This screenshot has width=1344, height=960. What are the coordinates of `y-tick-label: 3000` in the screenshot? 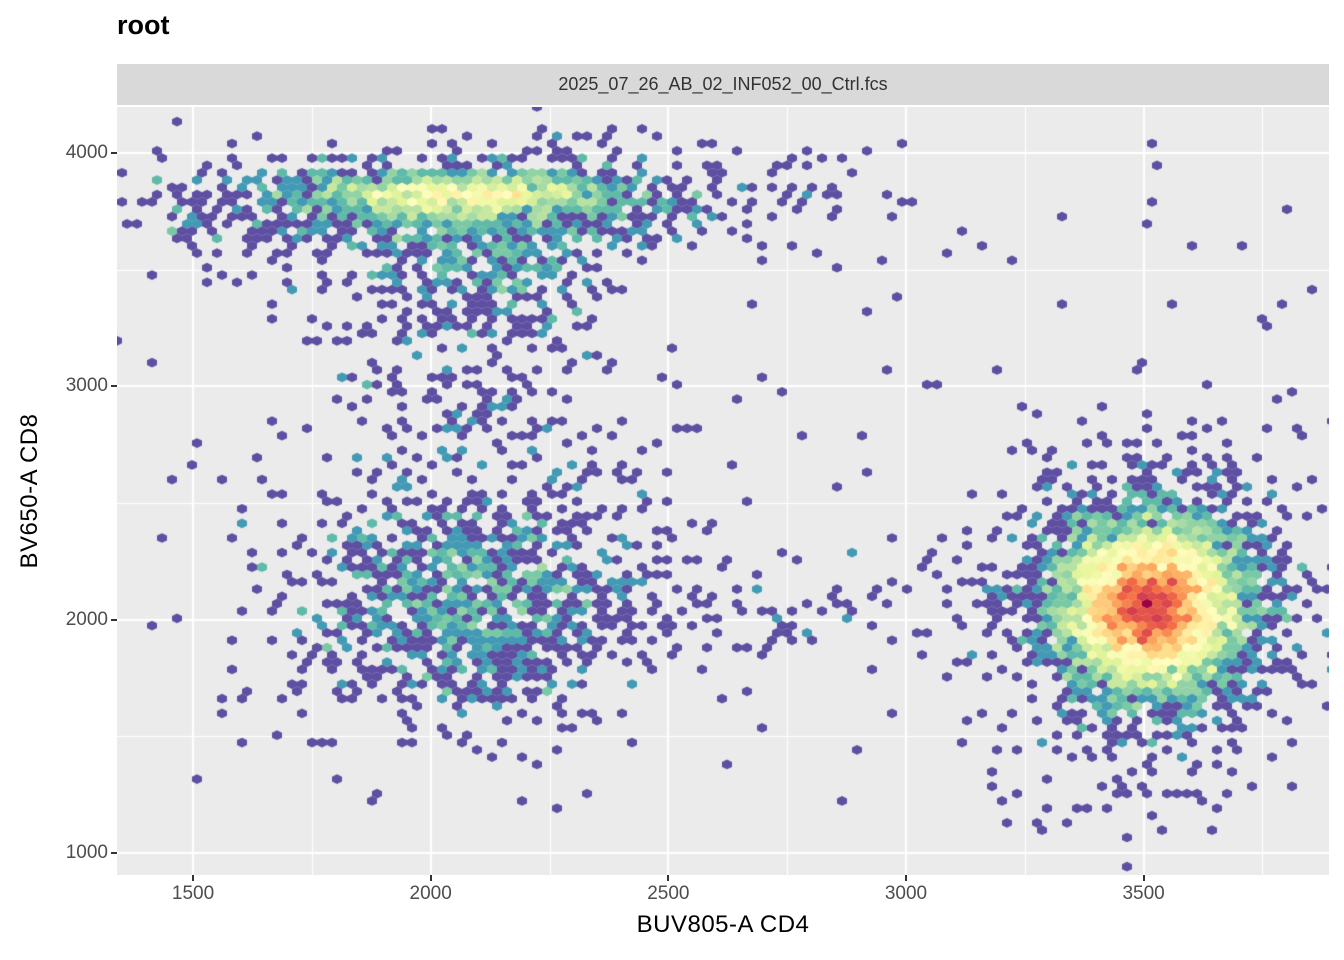 It's located at (86, 386).